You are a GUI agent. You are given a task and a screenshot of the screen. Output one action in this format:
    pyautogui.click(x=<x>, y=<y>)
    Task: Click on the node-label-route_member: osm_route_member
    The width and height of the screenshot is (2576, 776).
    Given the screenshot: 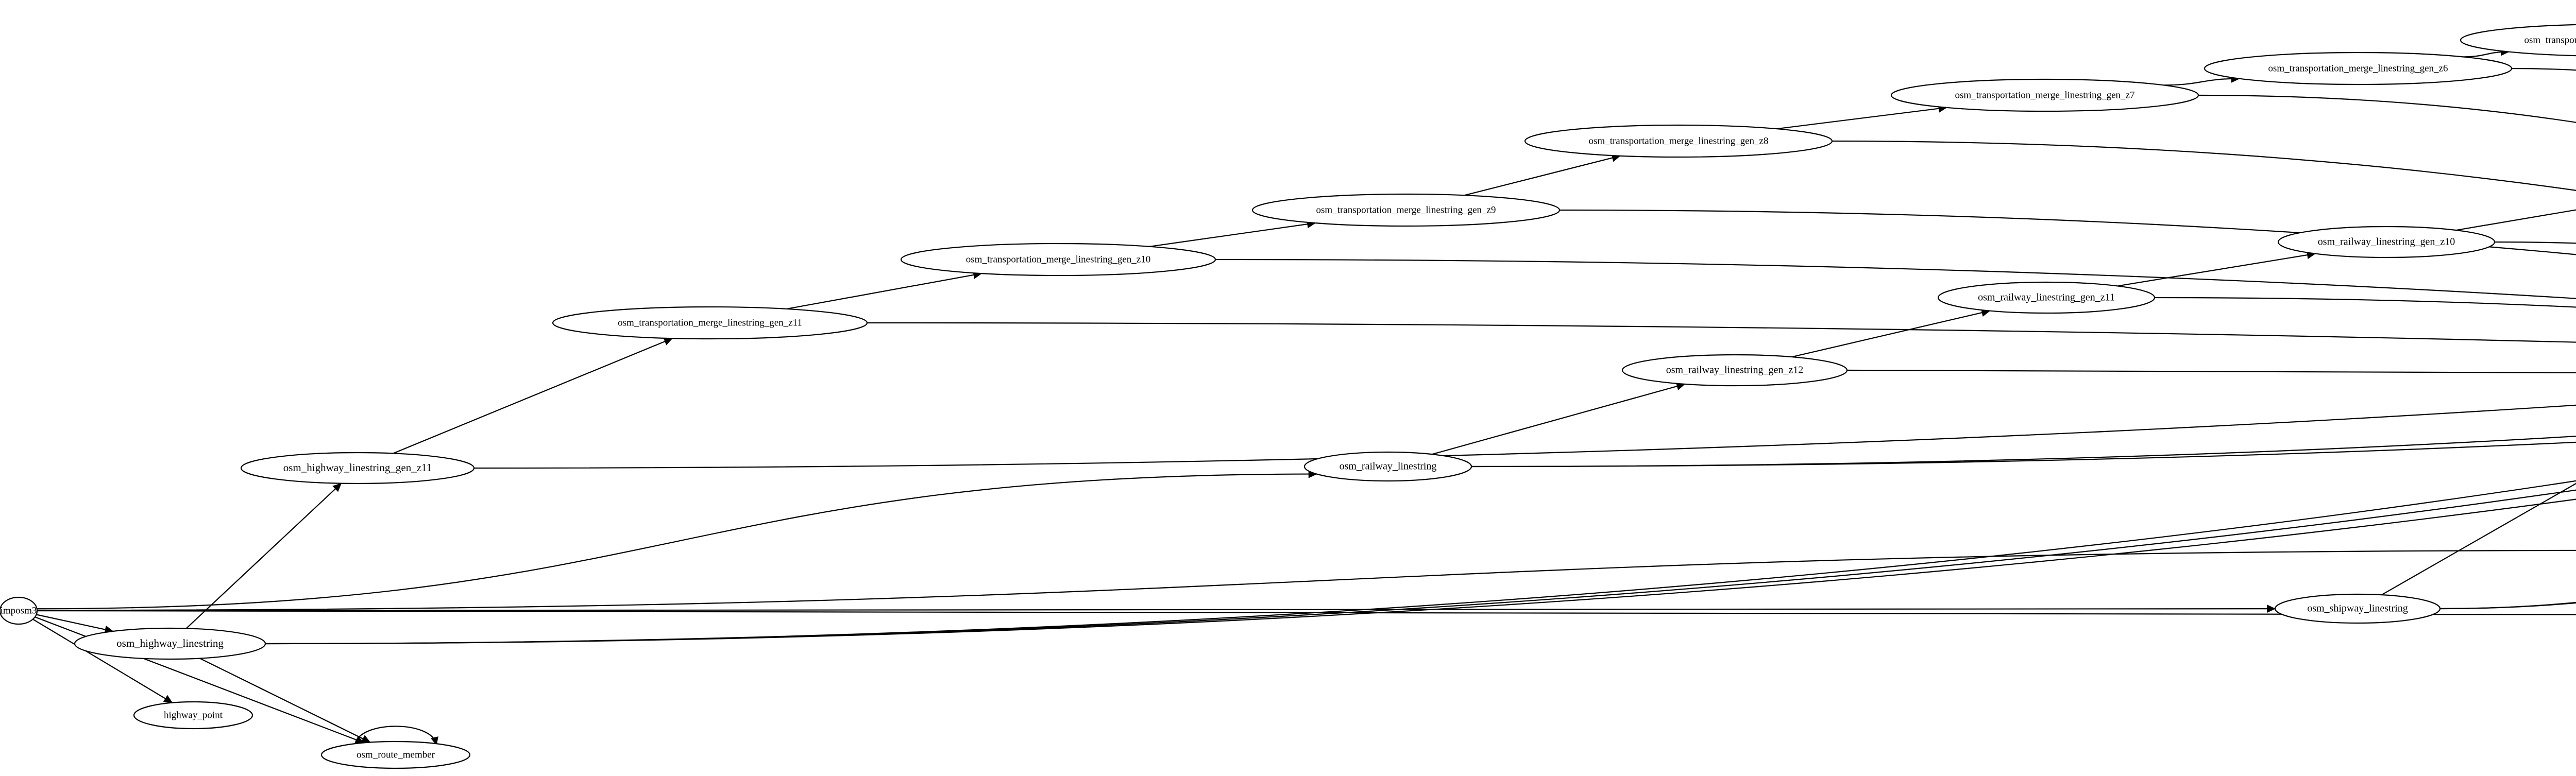 What is the action you would take?
    pyautogui.click(x=396, y=754)
    